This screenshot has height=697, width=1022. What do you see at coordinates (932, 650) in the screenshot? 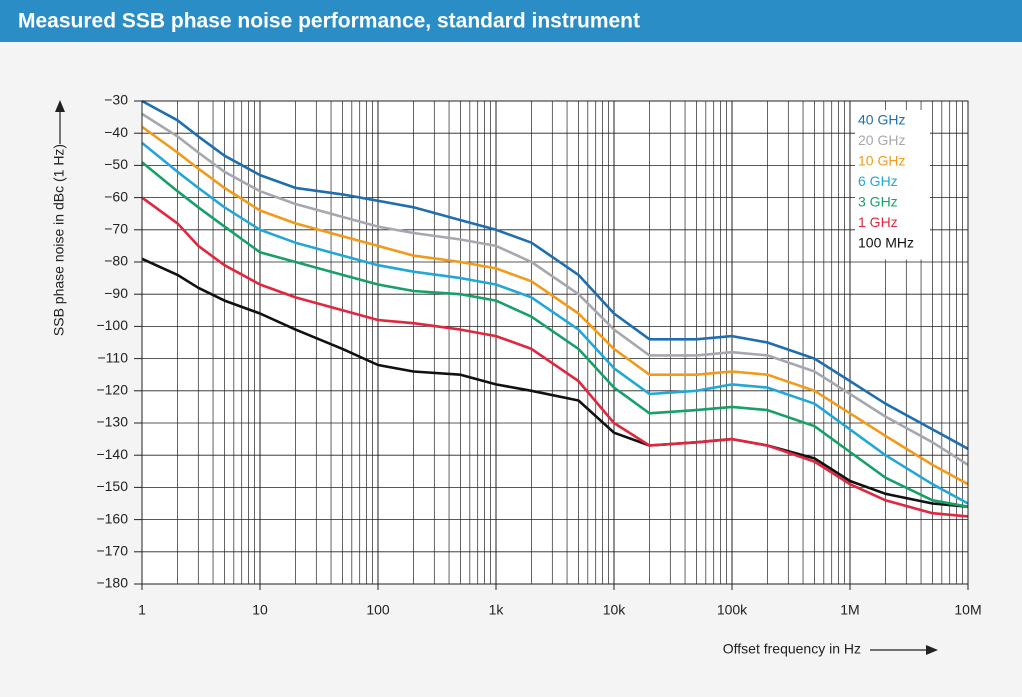
I see `x-arrow-head` at bounding box center [932, 650].